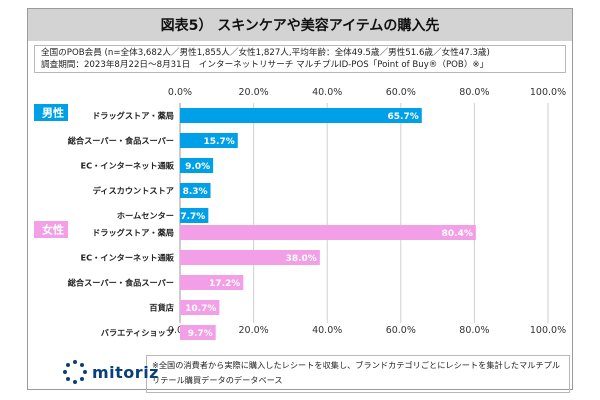  Describe the element at coordinates (401, 92) in the screenshot. I see `x-tick-label-top: 60.0%` at that location.